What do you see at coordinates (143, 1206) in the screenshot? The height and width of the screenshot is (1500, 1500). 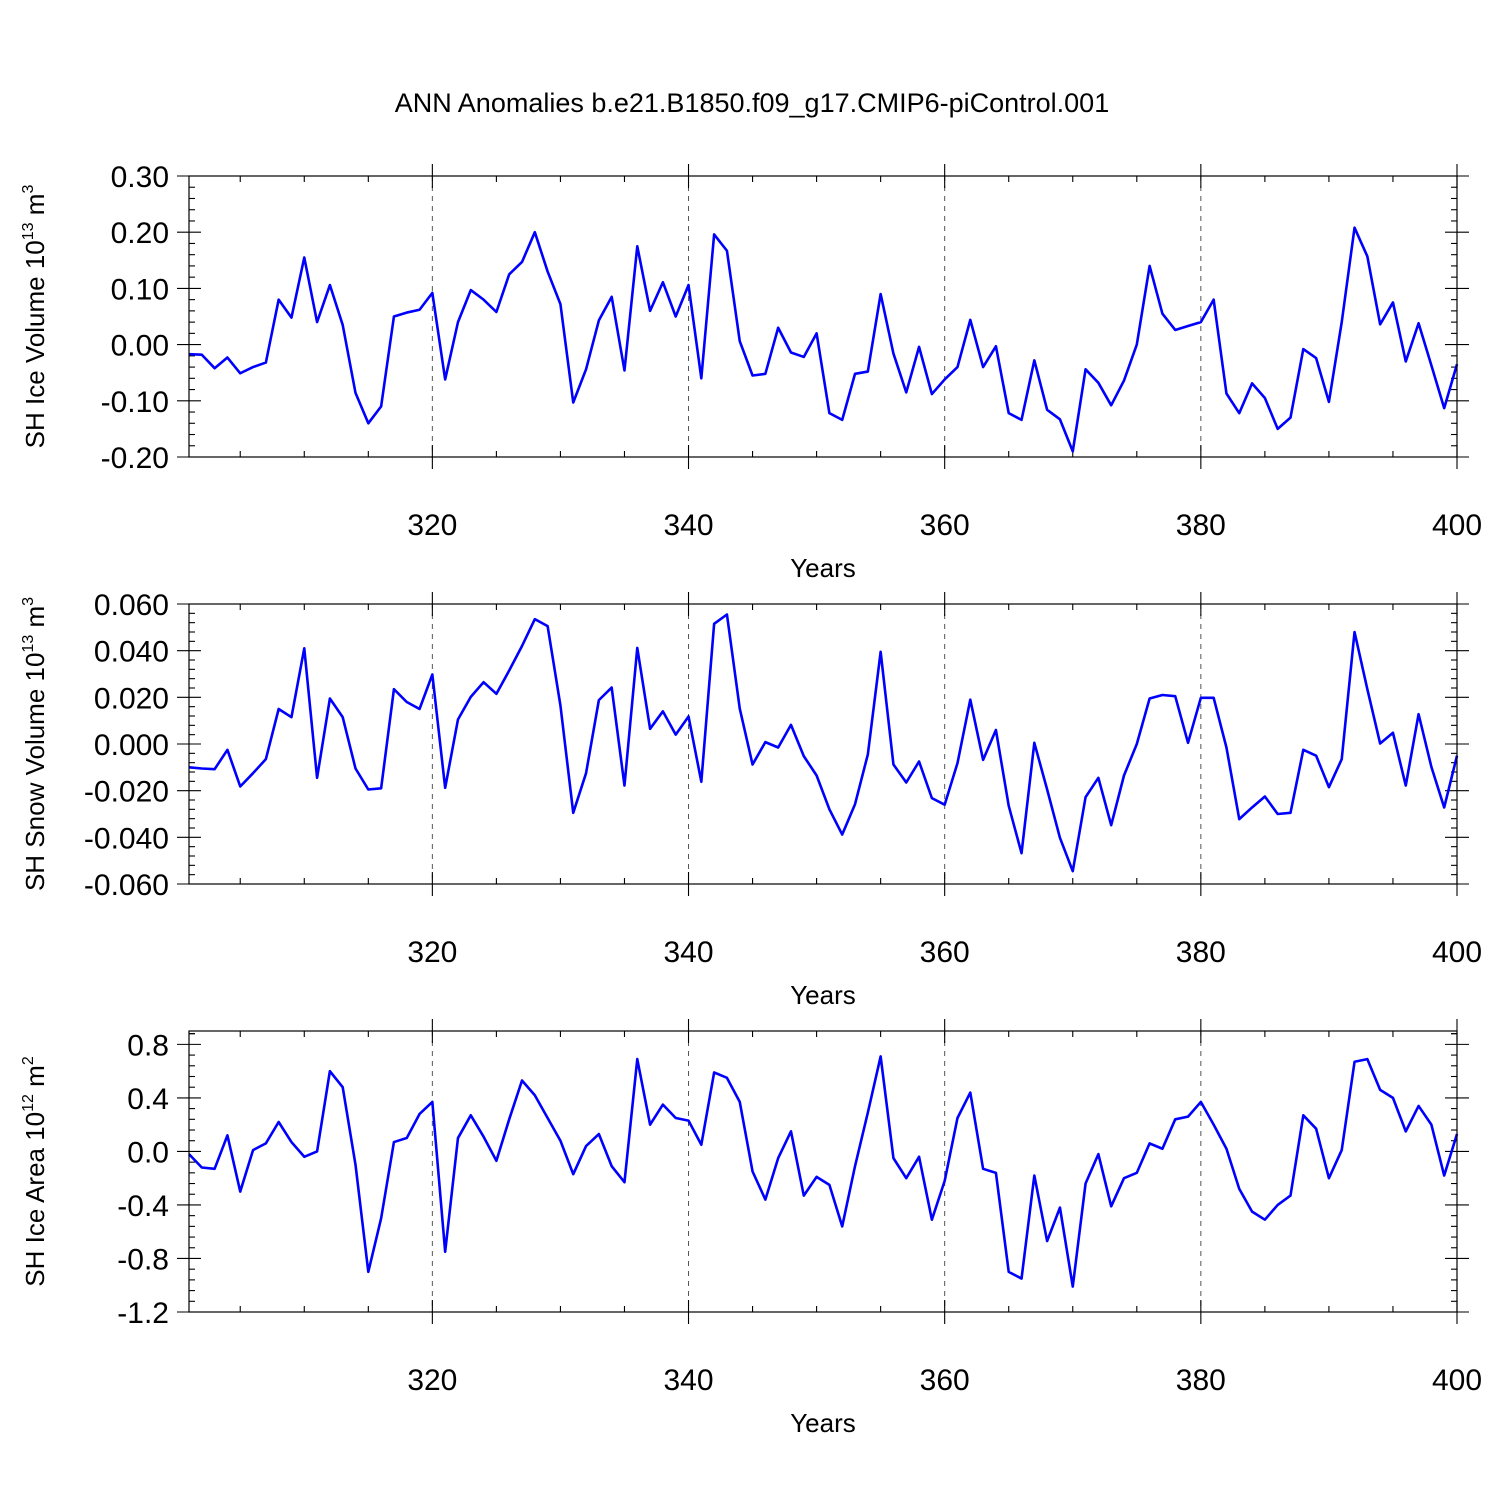 I see `y-tick-label: -0.4` at bounding box center [143, 1206].